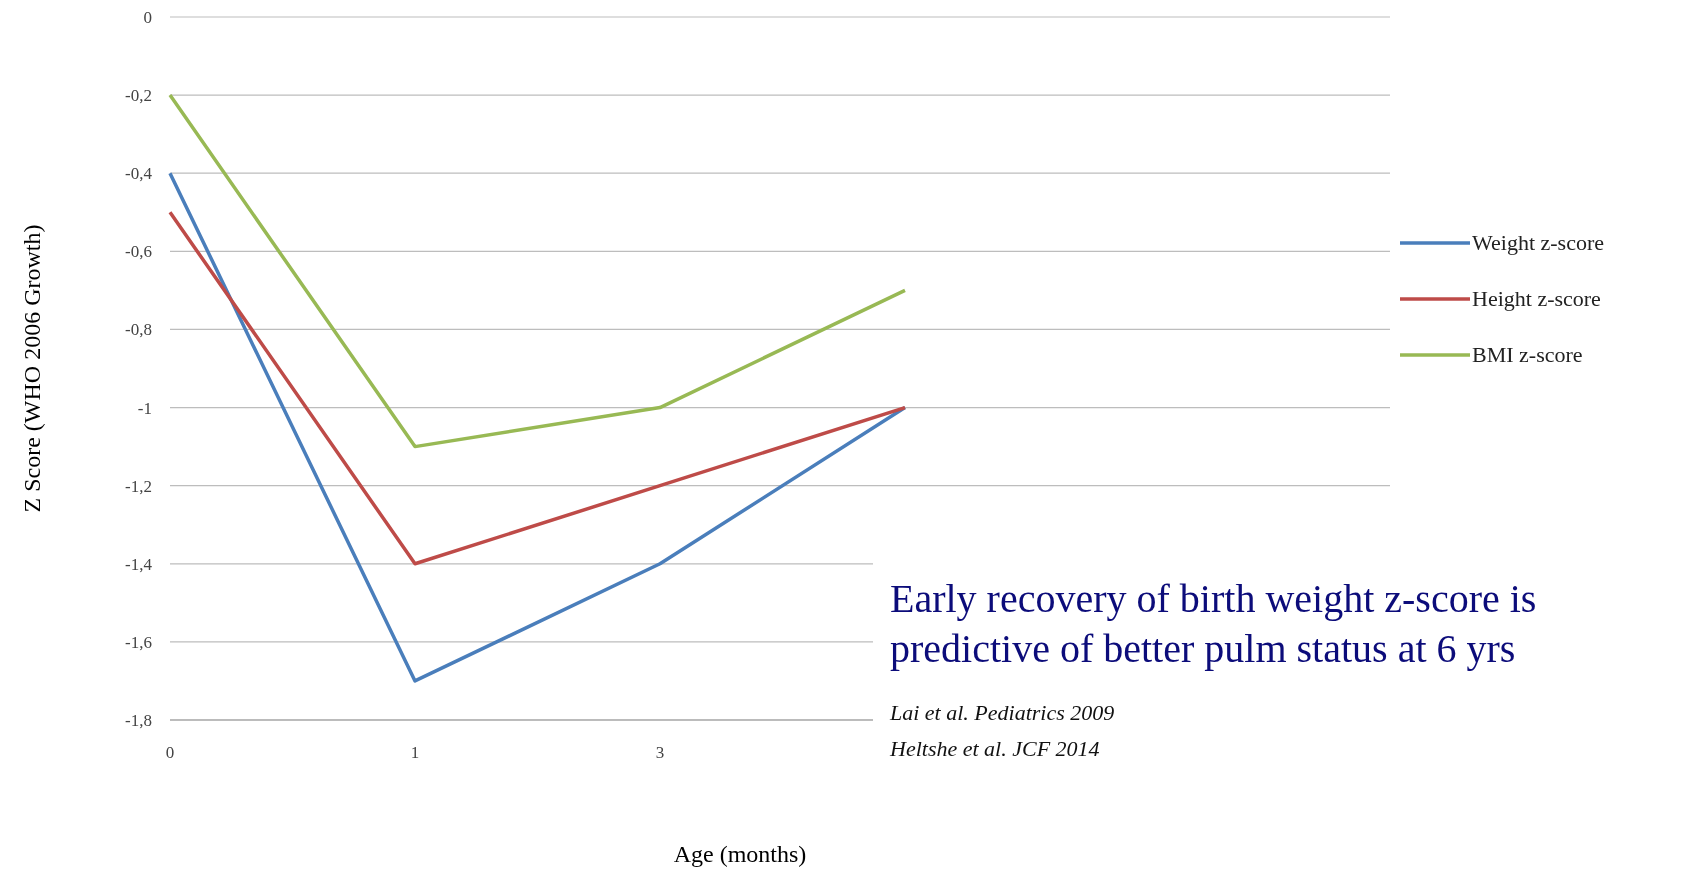 Image resolution: width=1696 pixels, height=876 pixels. Describe the element at coordinates (1002, 712) in the screenshot. I see `annotation: Lai et al. Pediatrics 2009` at that location.